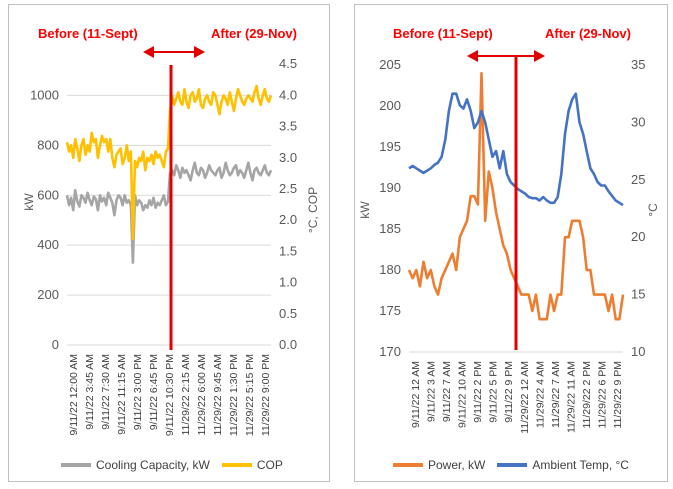  I want to click on legend-swatch-blue, so click(512, 465).